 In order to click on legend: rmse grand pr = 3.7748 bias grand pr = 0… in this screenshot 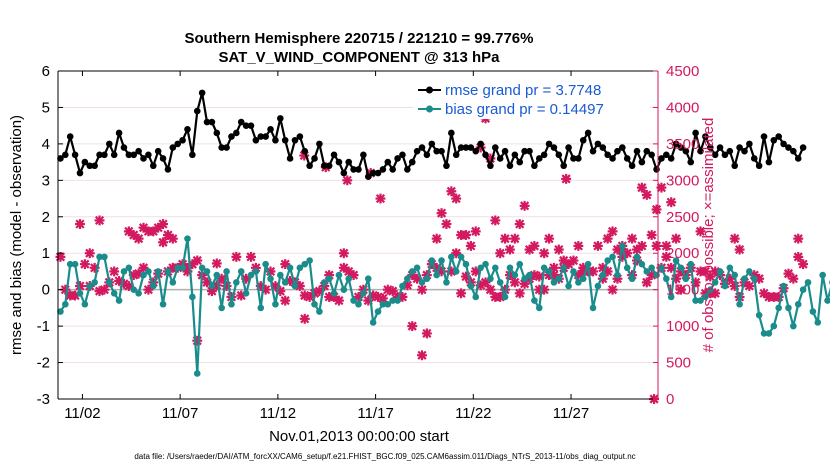, I will do `click(532, 99)`.